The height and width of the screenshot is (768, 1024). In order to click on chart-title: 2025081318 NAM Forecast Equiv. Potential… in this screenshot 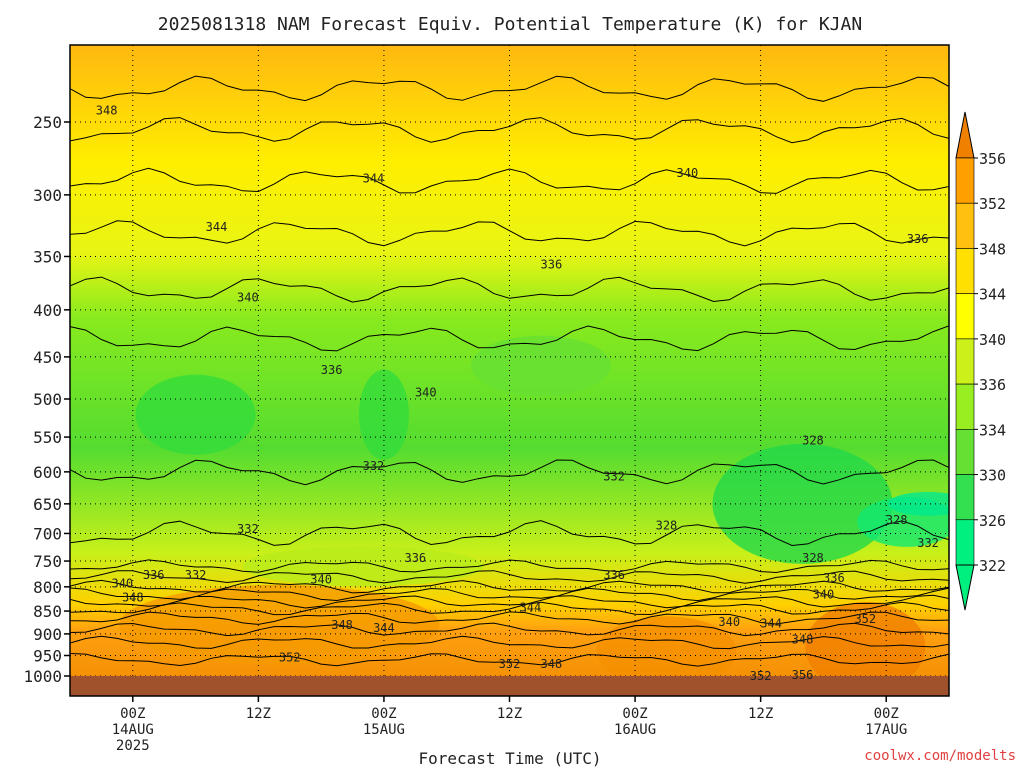, I will do `click(510, 24)`.